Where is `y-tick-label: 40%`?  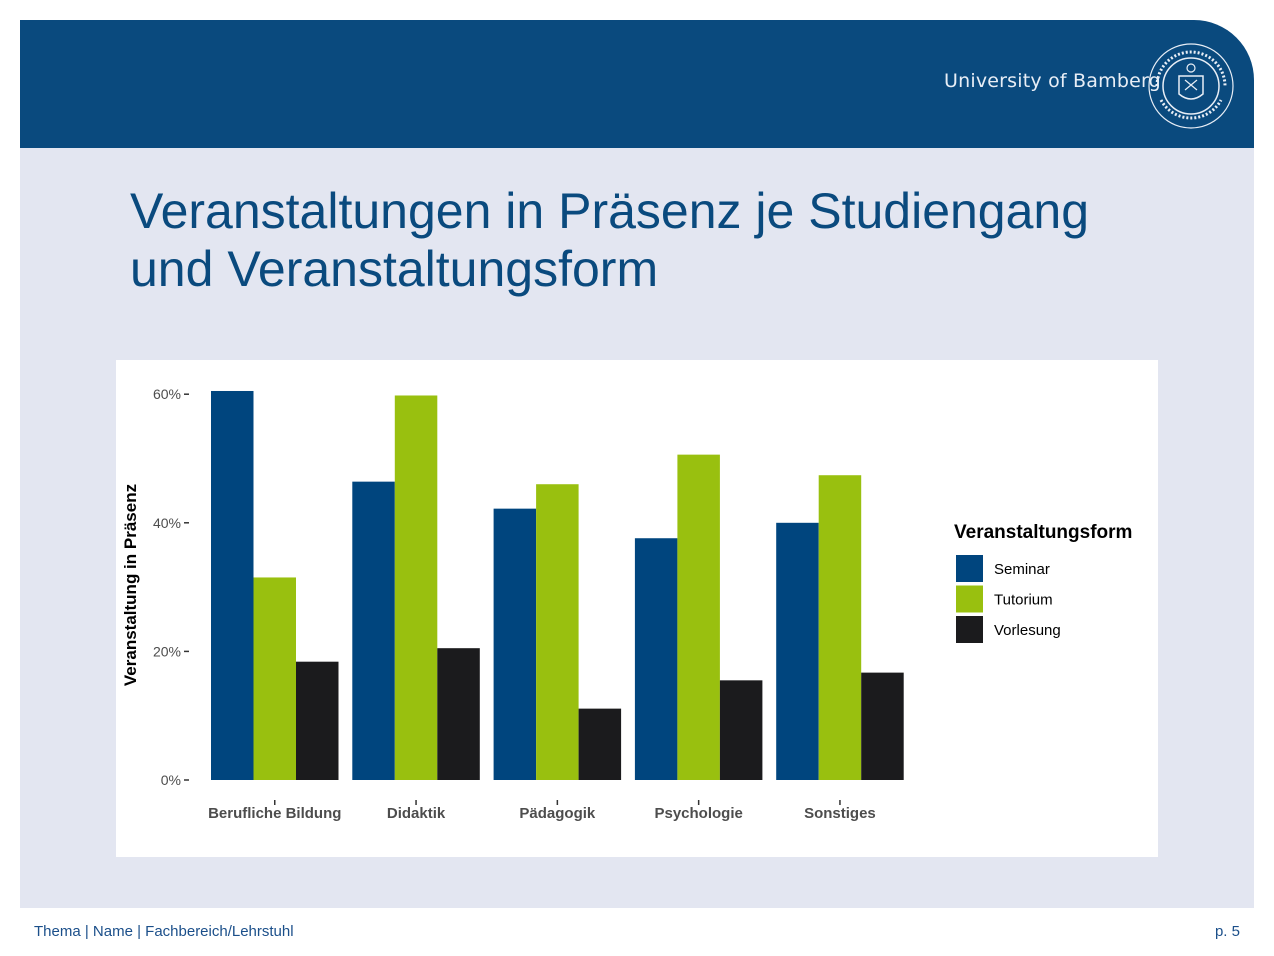 y-tick-label: 40% is located at coordinates (167, 523).